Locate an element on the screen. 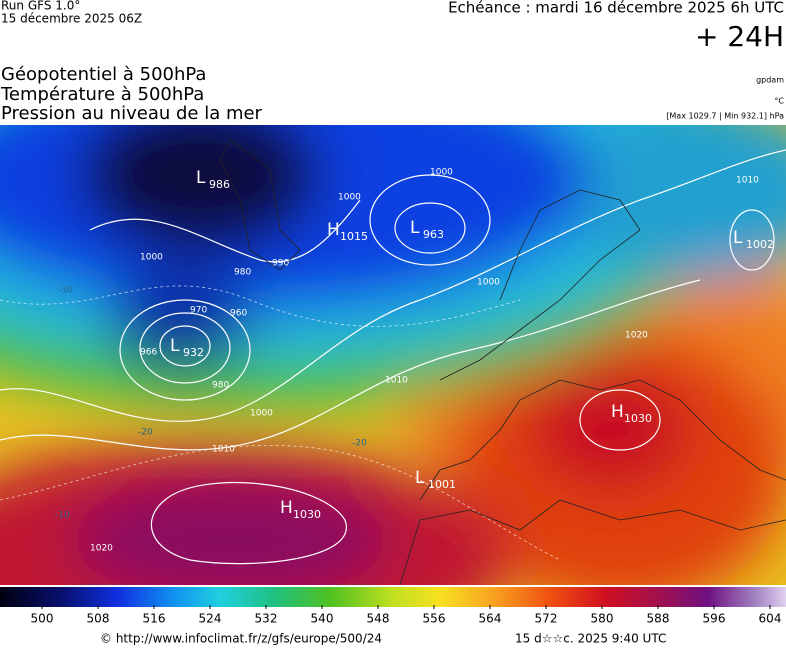 Image resolution: width=786 pixels, height=648 pixels. colorbar-label: 500 is located at coordinates (42, 619).